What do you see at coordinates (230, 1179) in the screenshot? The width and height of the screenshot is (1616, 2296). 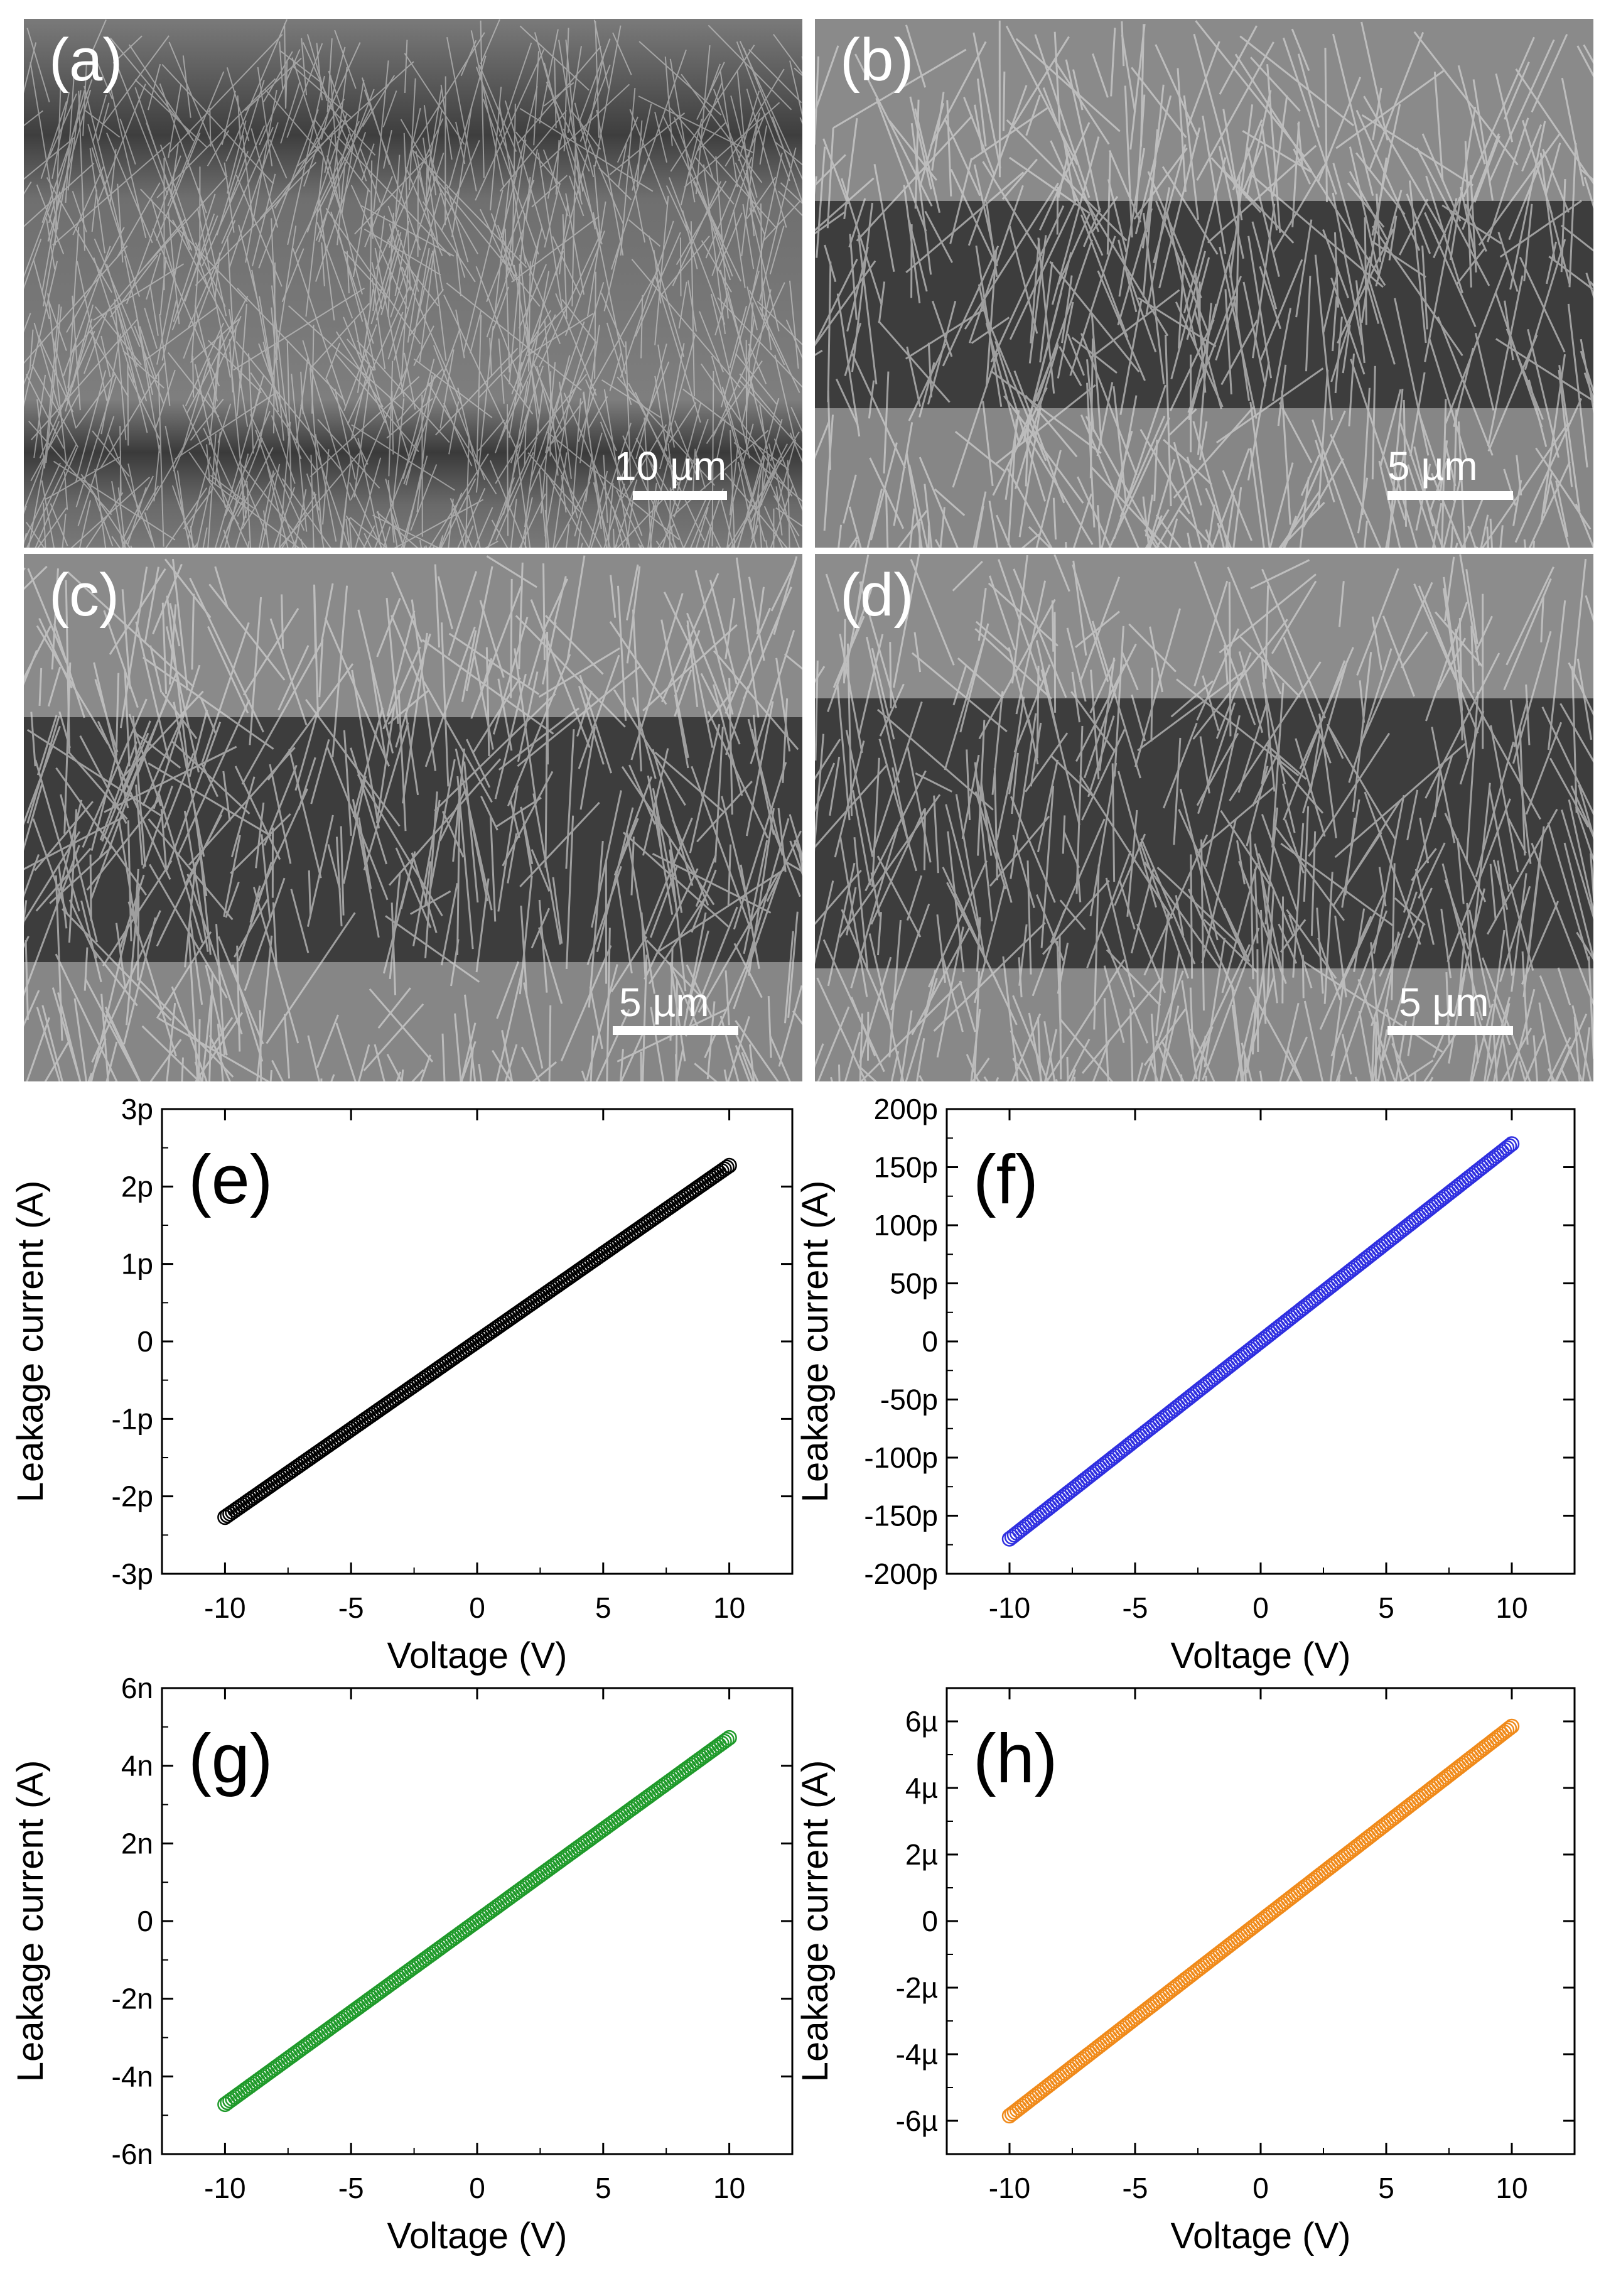 I see `panel-label: (e)` at bounding box center [230, 1179].